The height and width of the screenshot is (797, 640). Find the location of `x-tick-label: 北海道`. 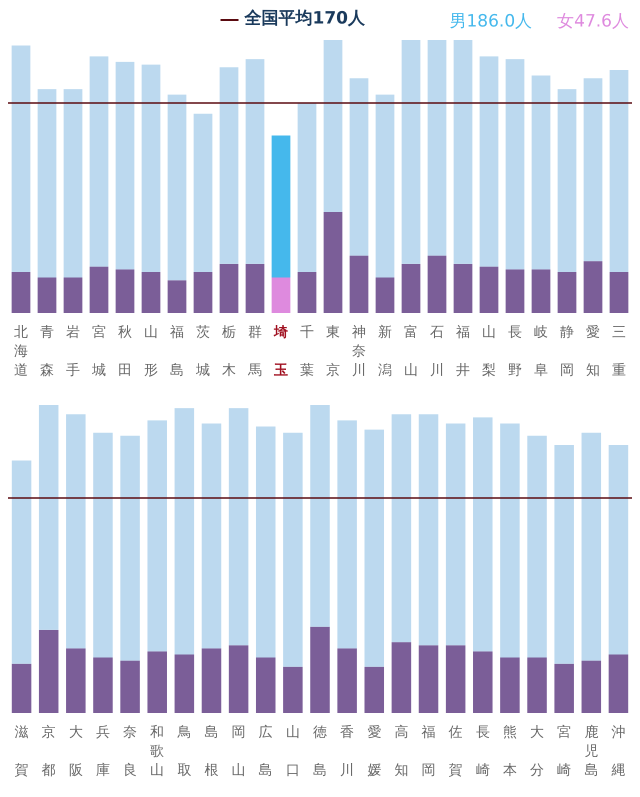

x-tick-label: 北海道 is located at coordinates (21, 351).